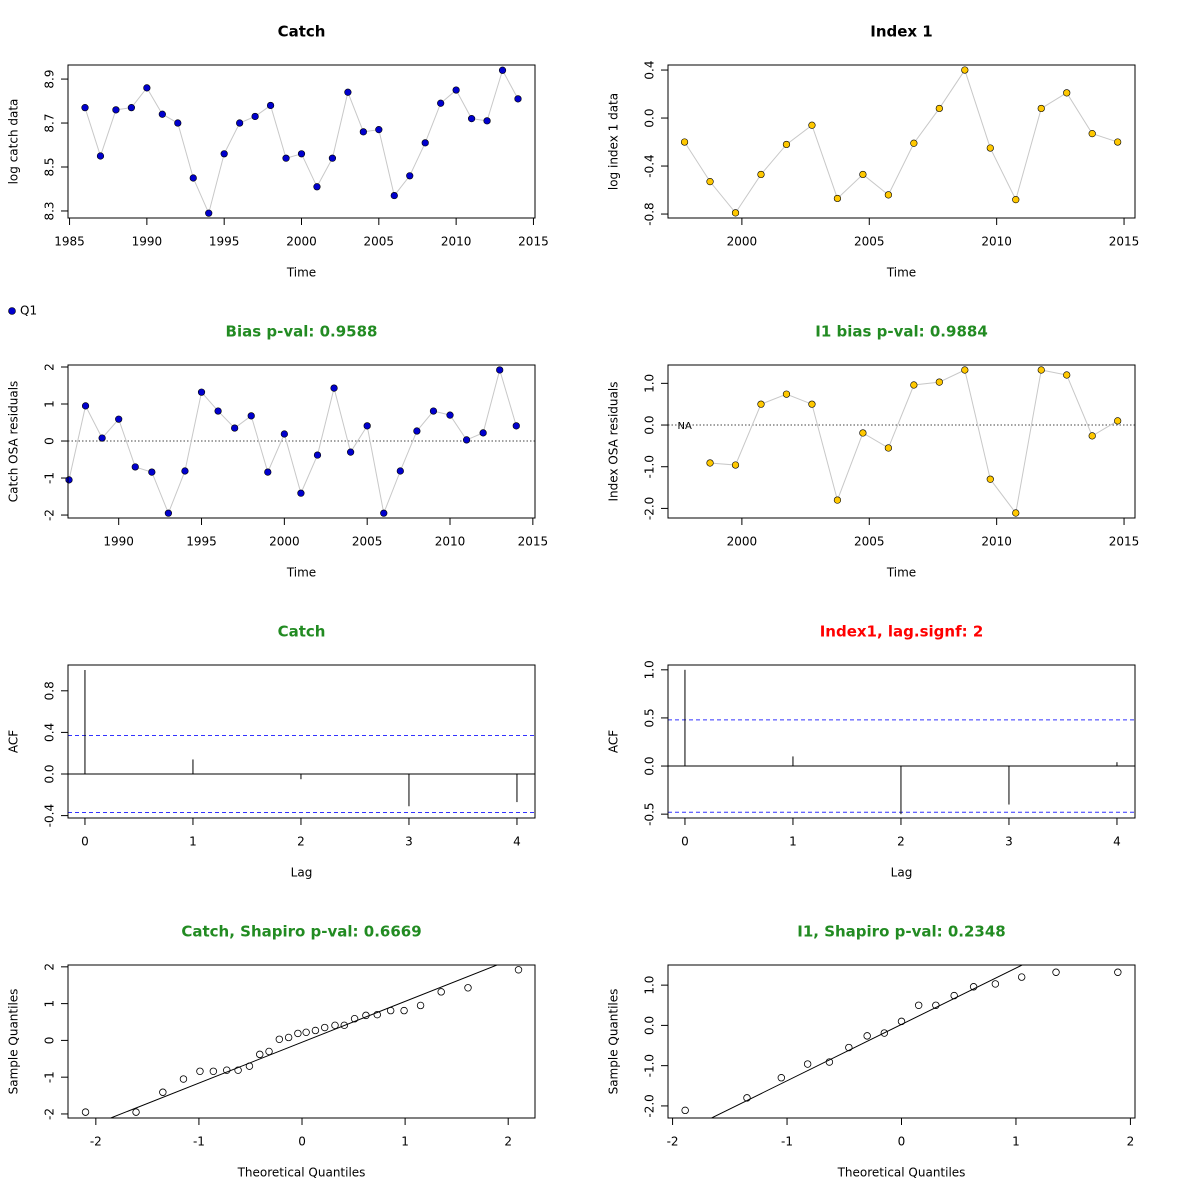 This screenshot has width=1200, height=1200. What do you see at coordinates (367, 542) in the screenshot?
I see `x-tick-label: 2005` at bounding box center [367, 542].